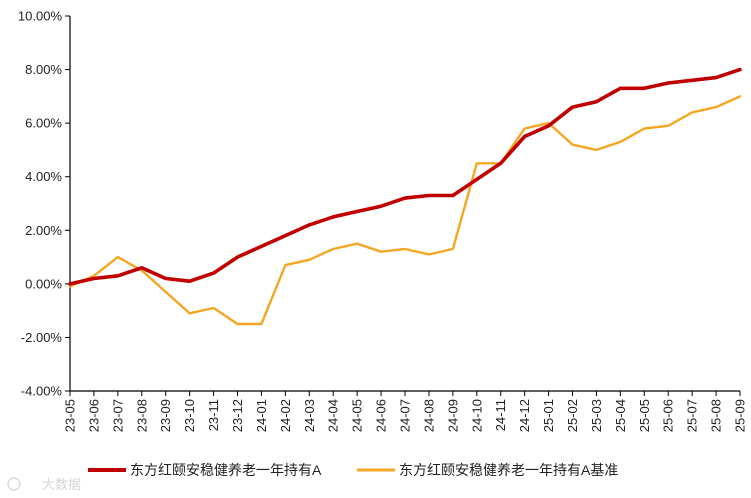 This screenshot has height=498, width=751. I want to click on watermark-text: 大数据, so click(61, 485).